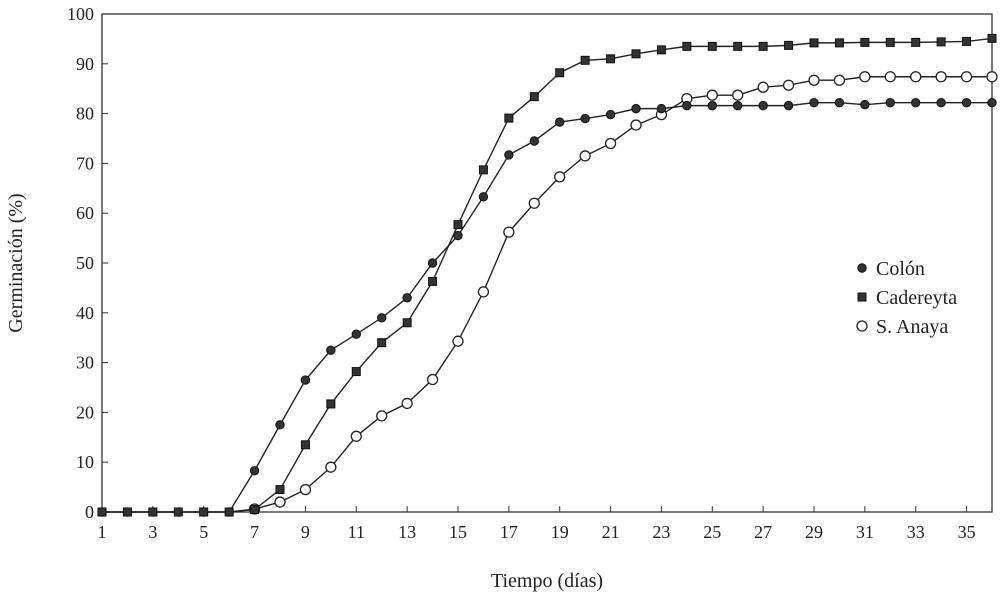  What do you see at coordinates (509, 532) in the screenshot?
I see `x-tick-label: 17` at bounding box center [509, 532].